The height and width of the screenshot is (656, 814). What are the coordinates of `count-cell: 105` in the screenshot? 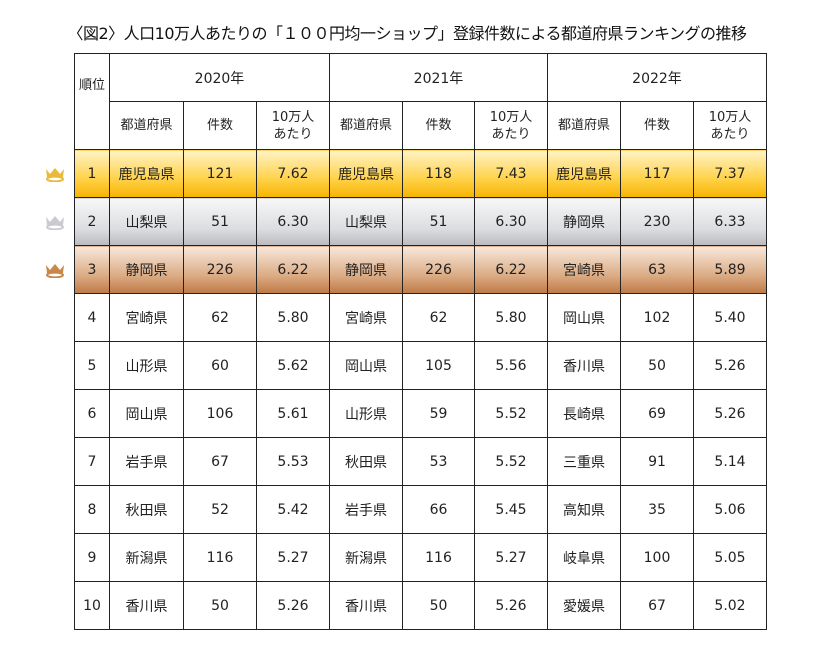 It's located at (438, 365).